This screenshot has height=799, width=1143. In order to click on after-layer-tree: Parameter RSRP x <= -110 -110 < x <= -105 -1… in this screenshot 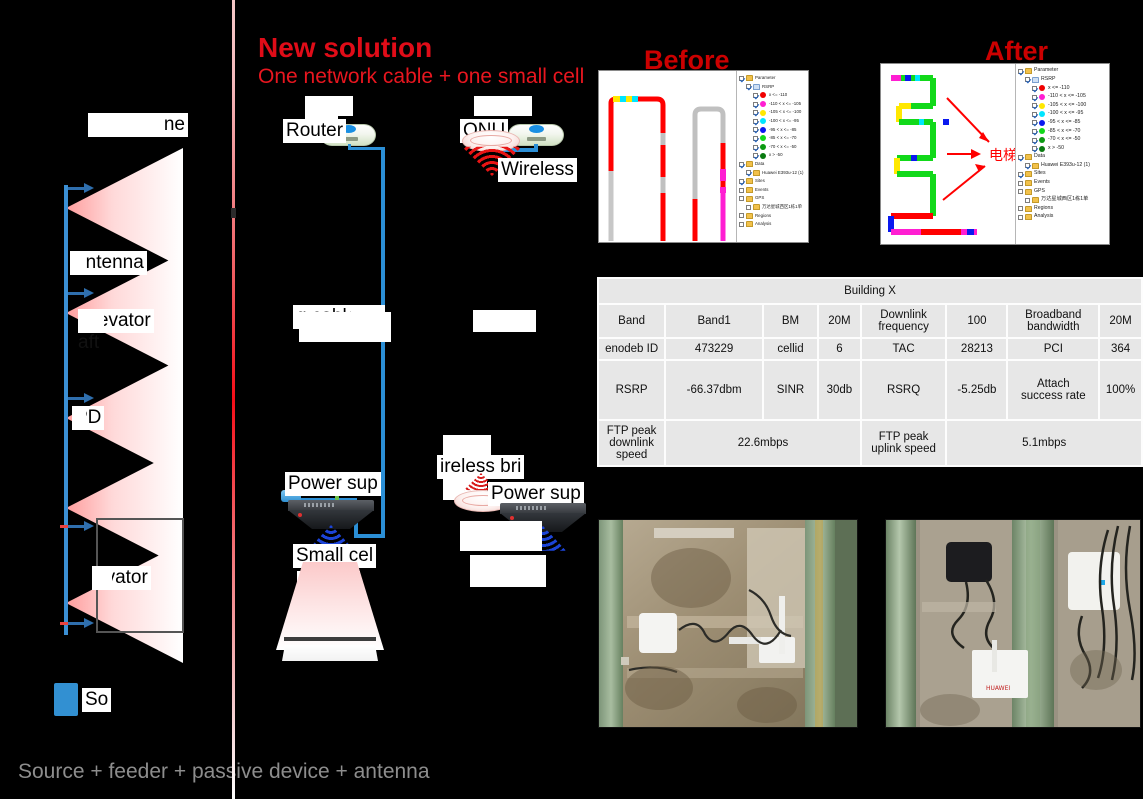, I will do `click(1062, 154)`.